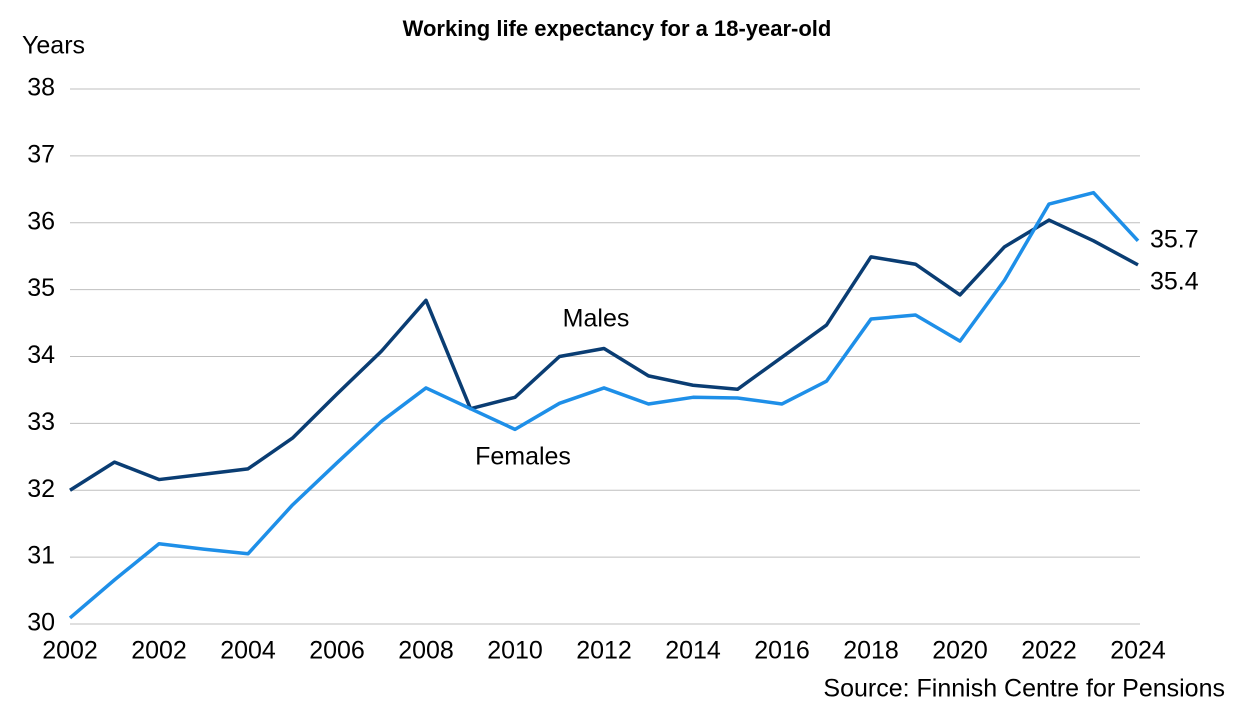  I want to click on y-tick-label: 31, so click(41, 556).